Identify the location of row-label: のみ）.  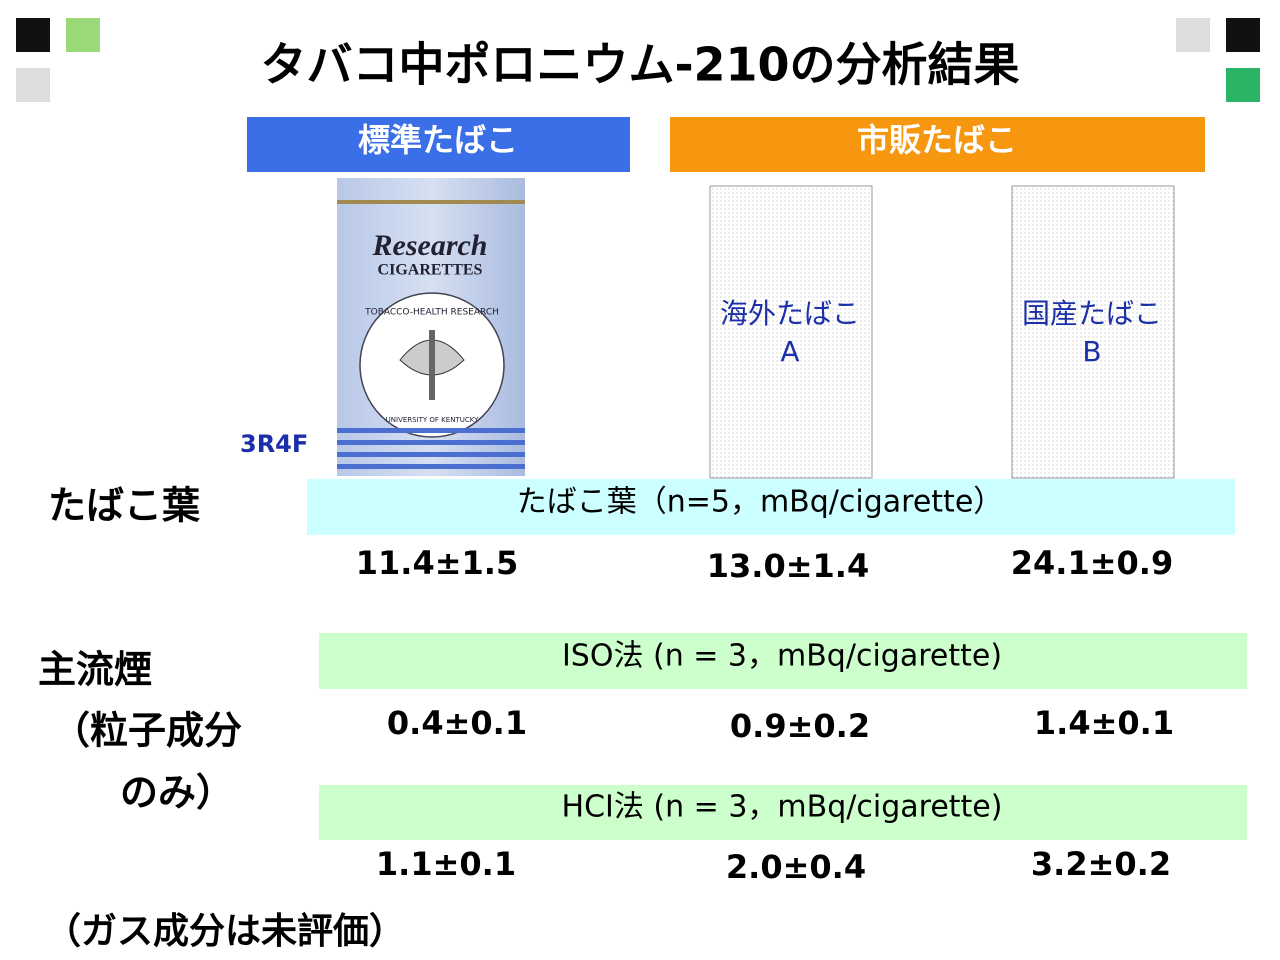
(177, 793).